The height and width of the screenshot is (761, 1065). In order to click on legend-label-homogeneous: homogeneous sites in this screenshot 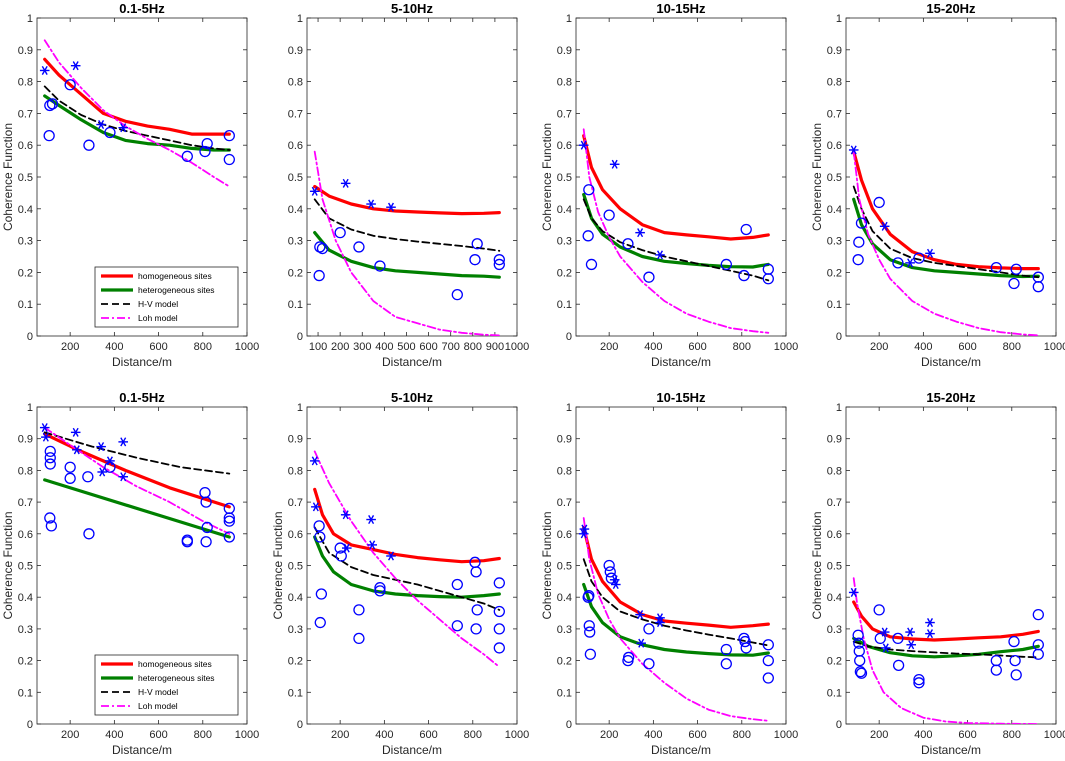, I will do `click(175, 276)`.